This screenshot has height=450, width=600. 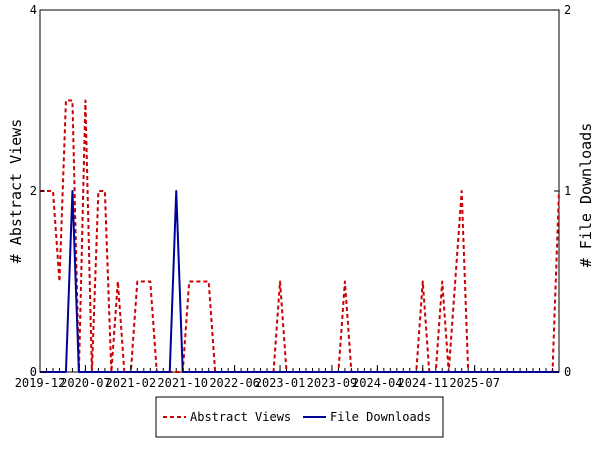 I want to click on x-tick-label: 2023-01, so click(x=280, y=383).